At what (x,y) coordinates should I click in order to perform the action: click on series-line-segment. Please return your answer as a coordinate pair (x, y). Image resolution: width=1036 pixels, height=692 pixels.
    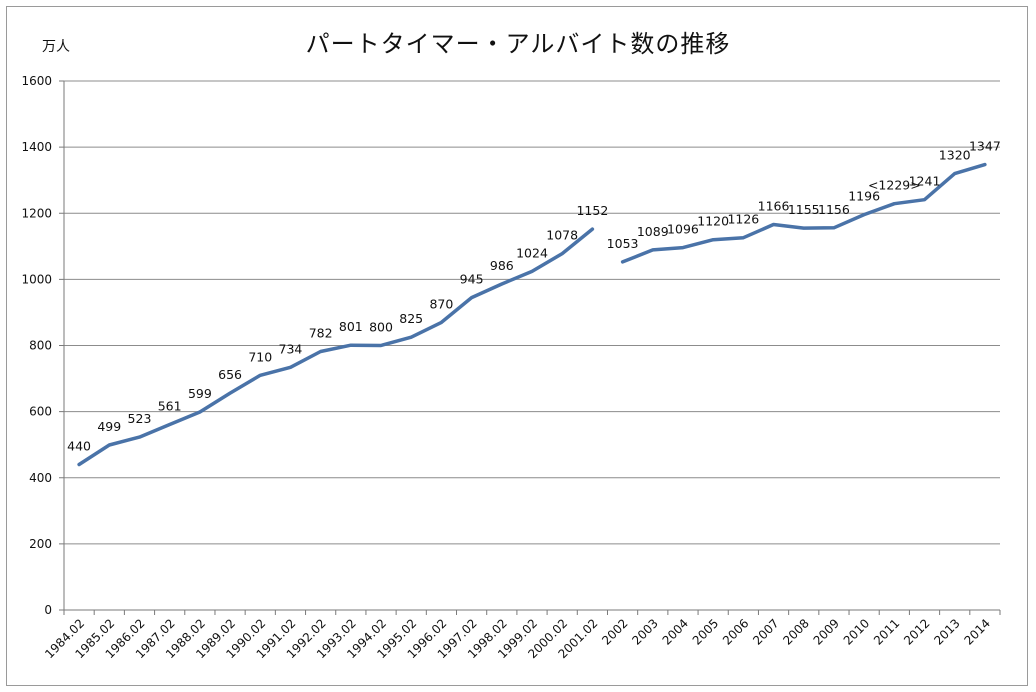
    Looking at the image, I should click on (803, 213).